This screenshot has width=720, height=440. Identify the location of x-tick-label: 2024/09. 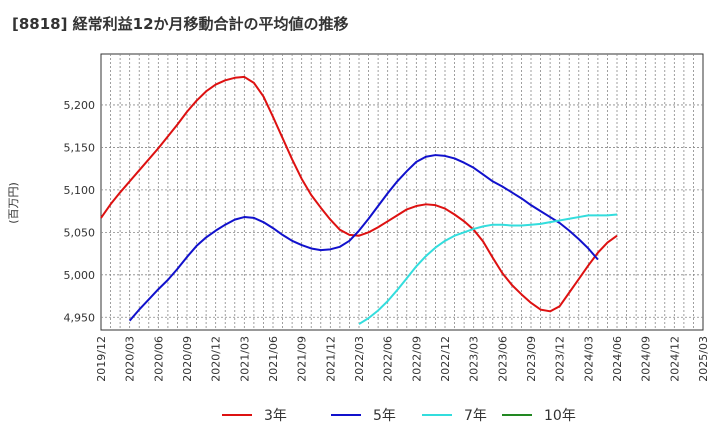
(646, 359).